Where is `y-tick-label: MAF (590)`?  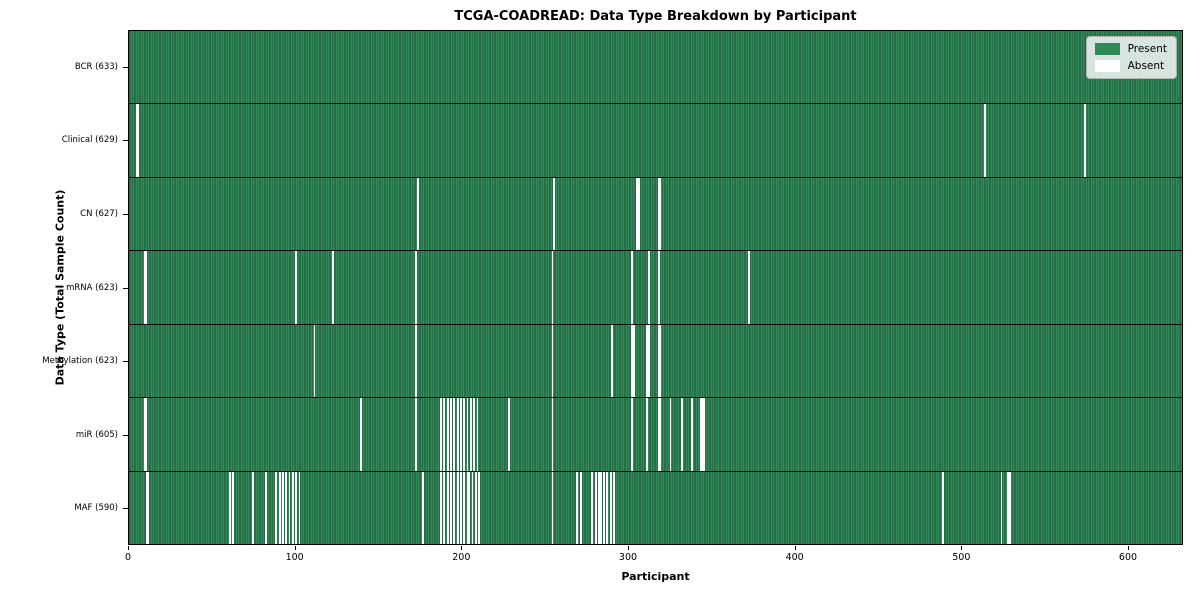
y-tick-label: MAF (590) is located at coordinates (96, 508).